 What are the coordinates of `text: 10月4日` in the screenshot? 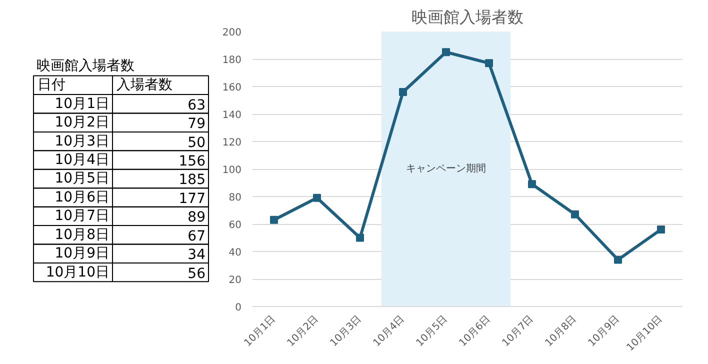 It's located at (82, 160).